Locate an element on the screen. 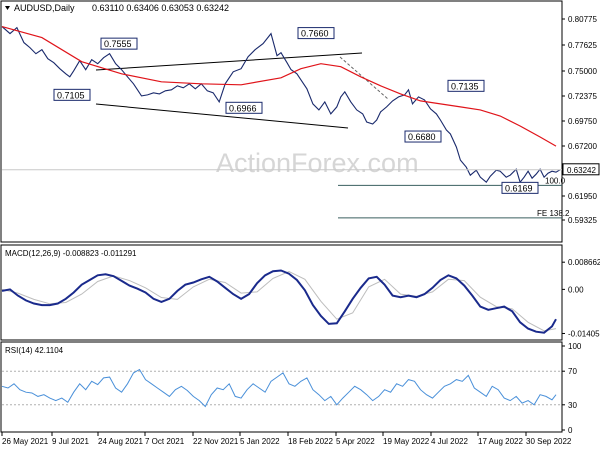  upper-channel-line is located at coordinates (229, 61).